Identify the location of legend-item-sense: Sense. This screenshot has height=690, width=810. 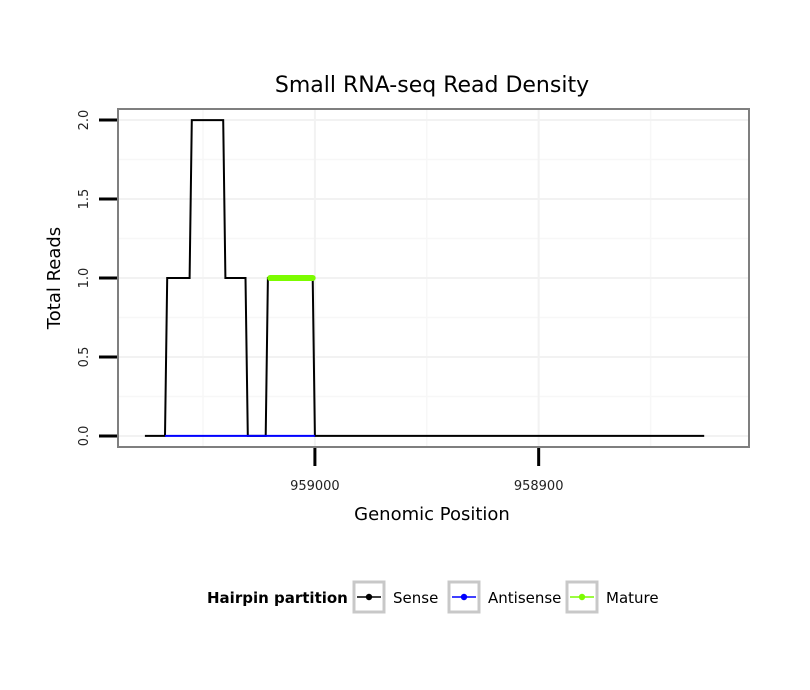
(395, 597).